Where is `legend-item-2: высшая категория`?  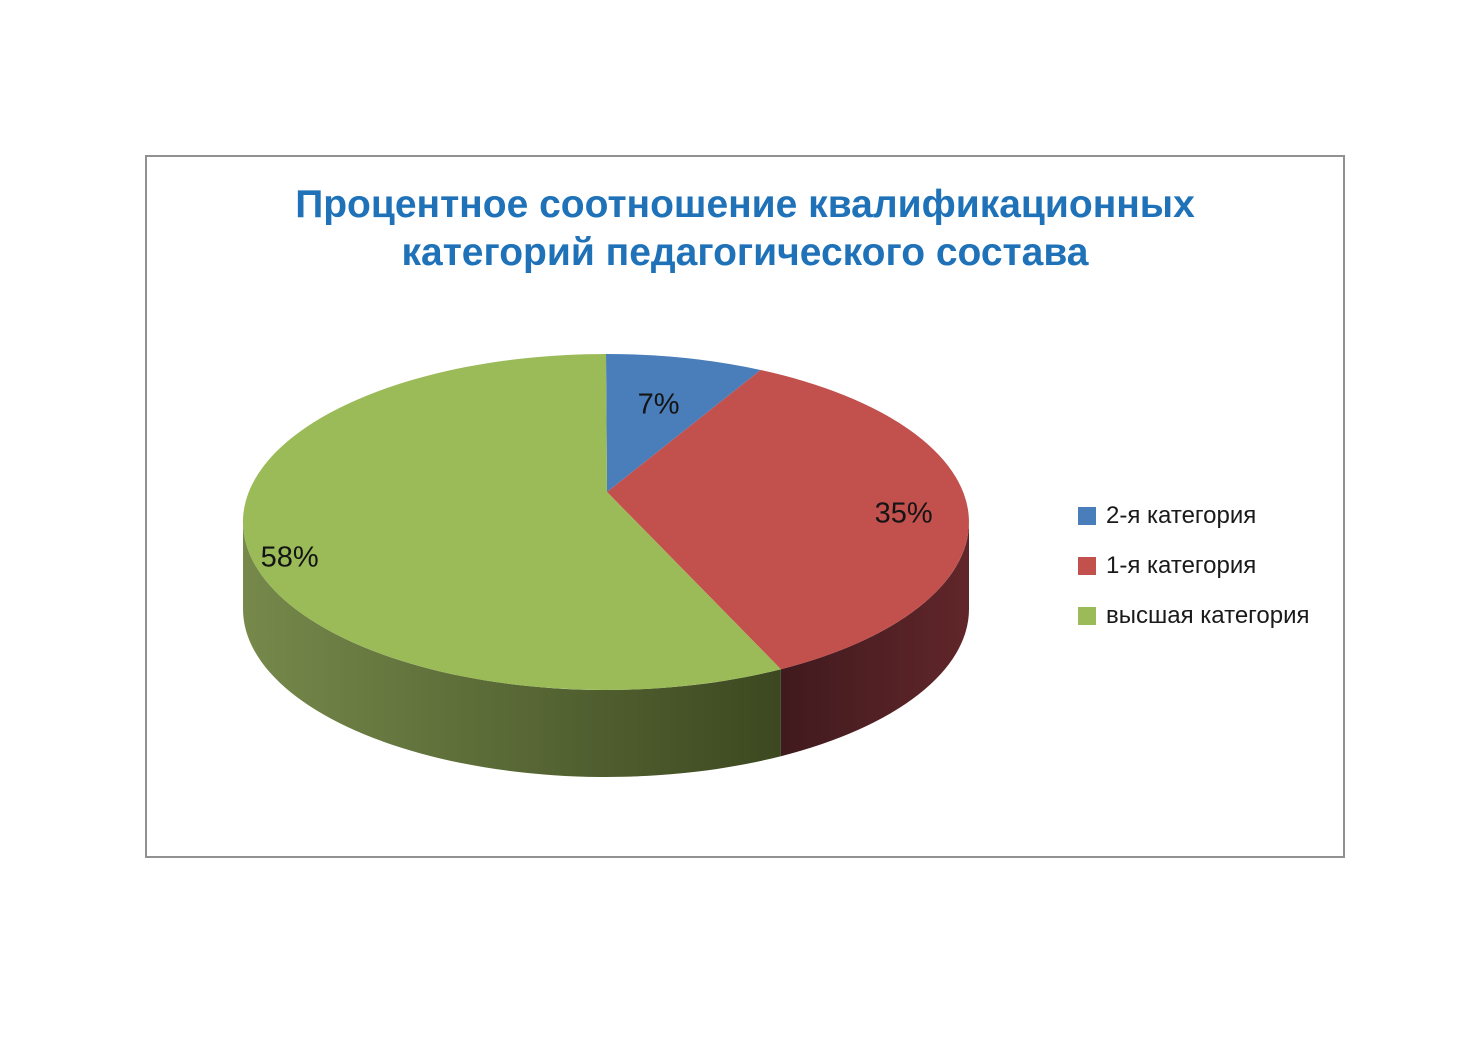
legend-item-2: высшая категория is located at coordinates (1194, 616).